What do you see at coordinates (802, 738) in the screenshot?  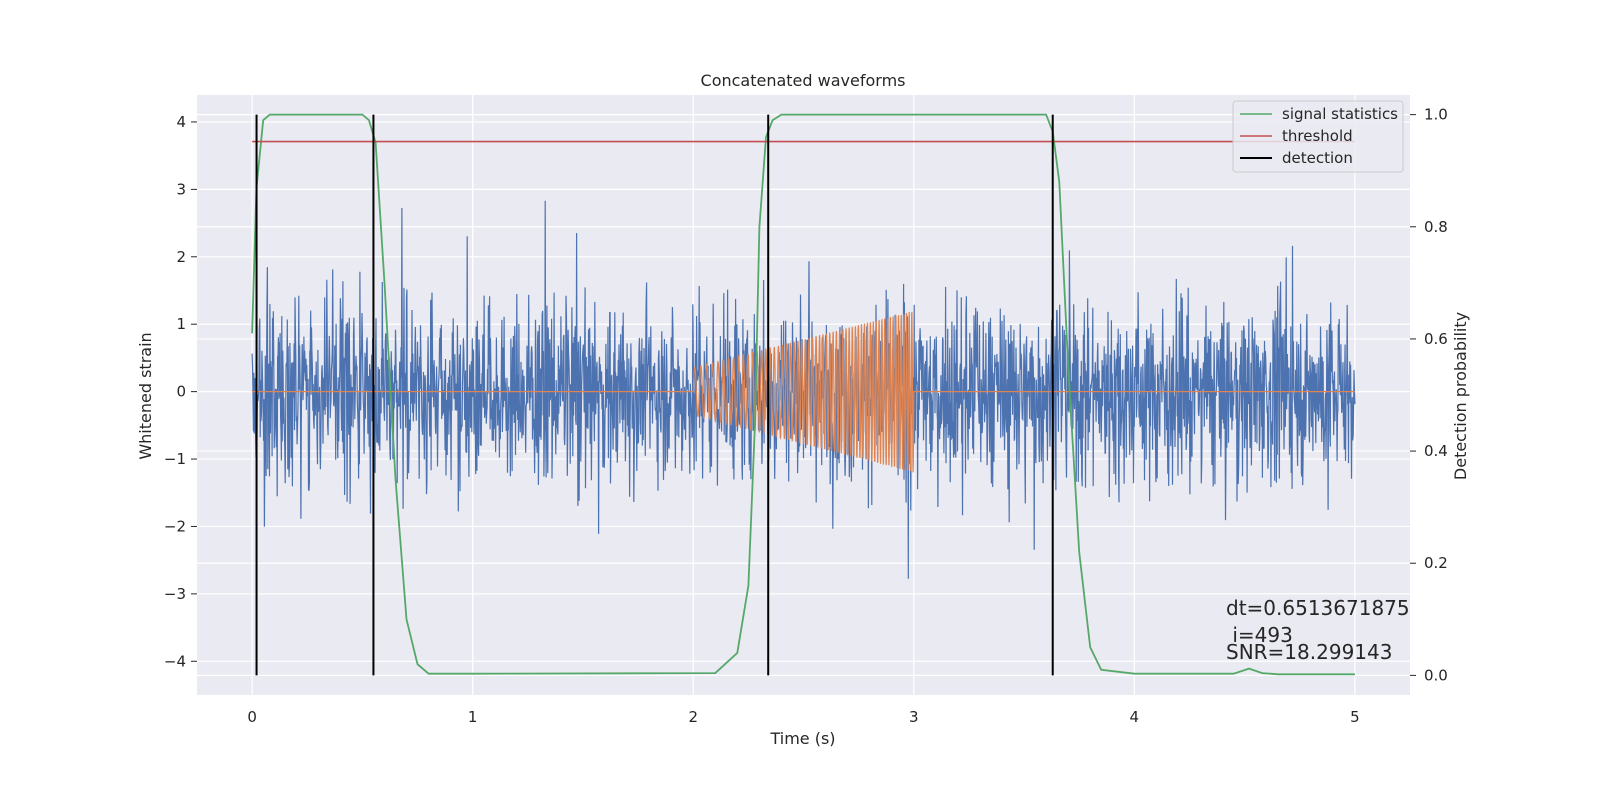 I see `x-axis-label: Time (s)` at bounding box center [802, 738].